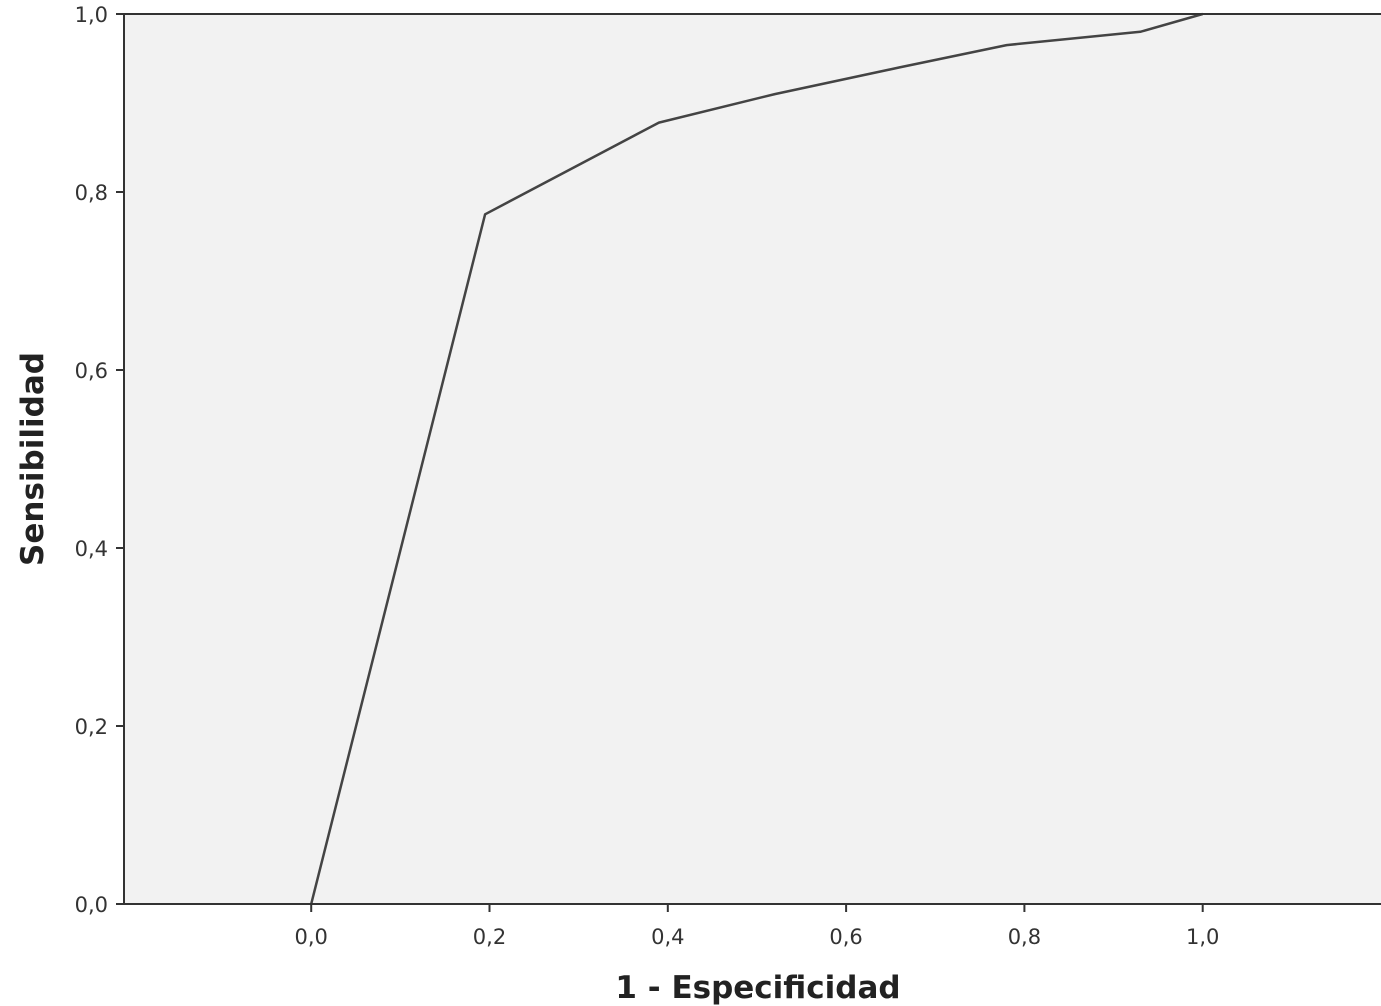  What do you see at coordinates (1024, 937) in the screenshot?
I see `x-tick-label: 0,8` at bounding box center [1024, 937].